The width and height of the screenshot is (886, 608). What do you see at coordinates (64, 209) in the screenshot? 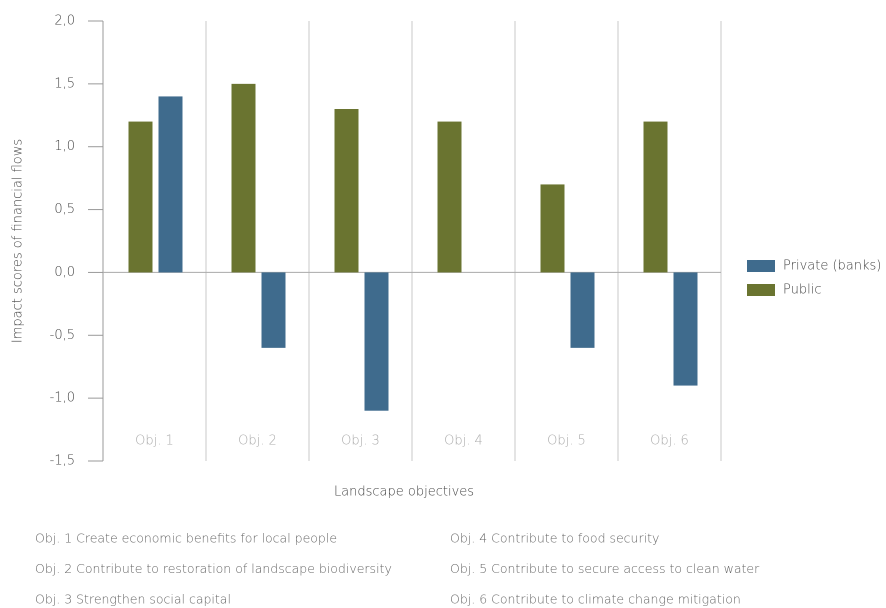
I see `y-tick-label: 0,5` at bounding box center [64, 209].